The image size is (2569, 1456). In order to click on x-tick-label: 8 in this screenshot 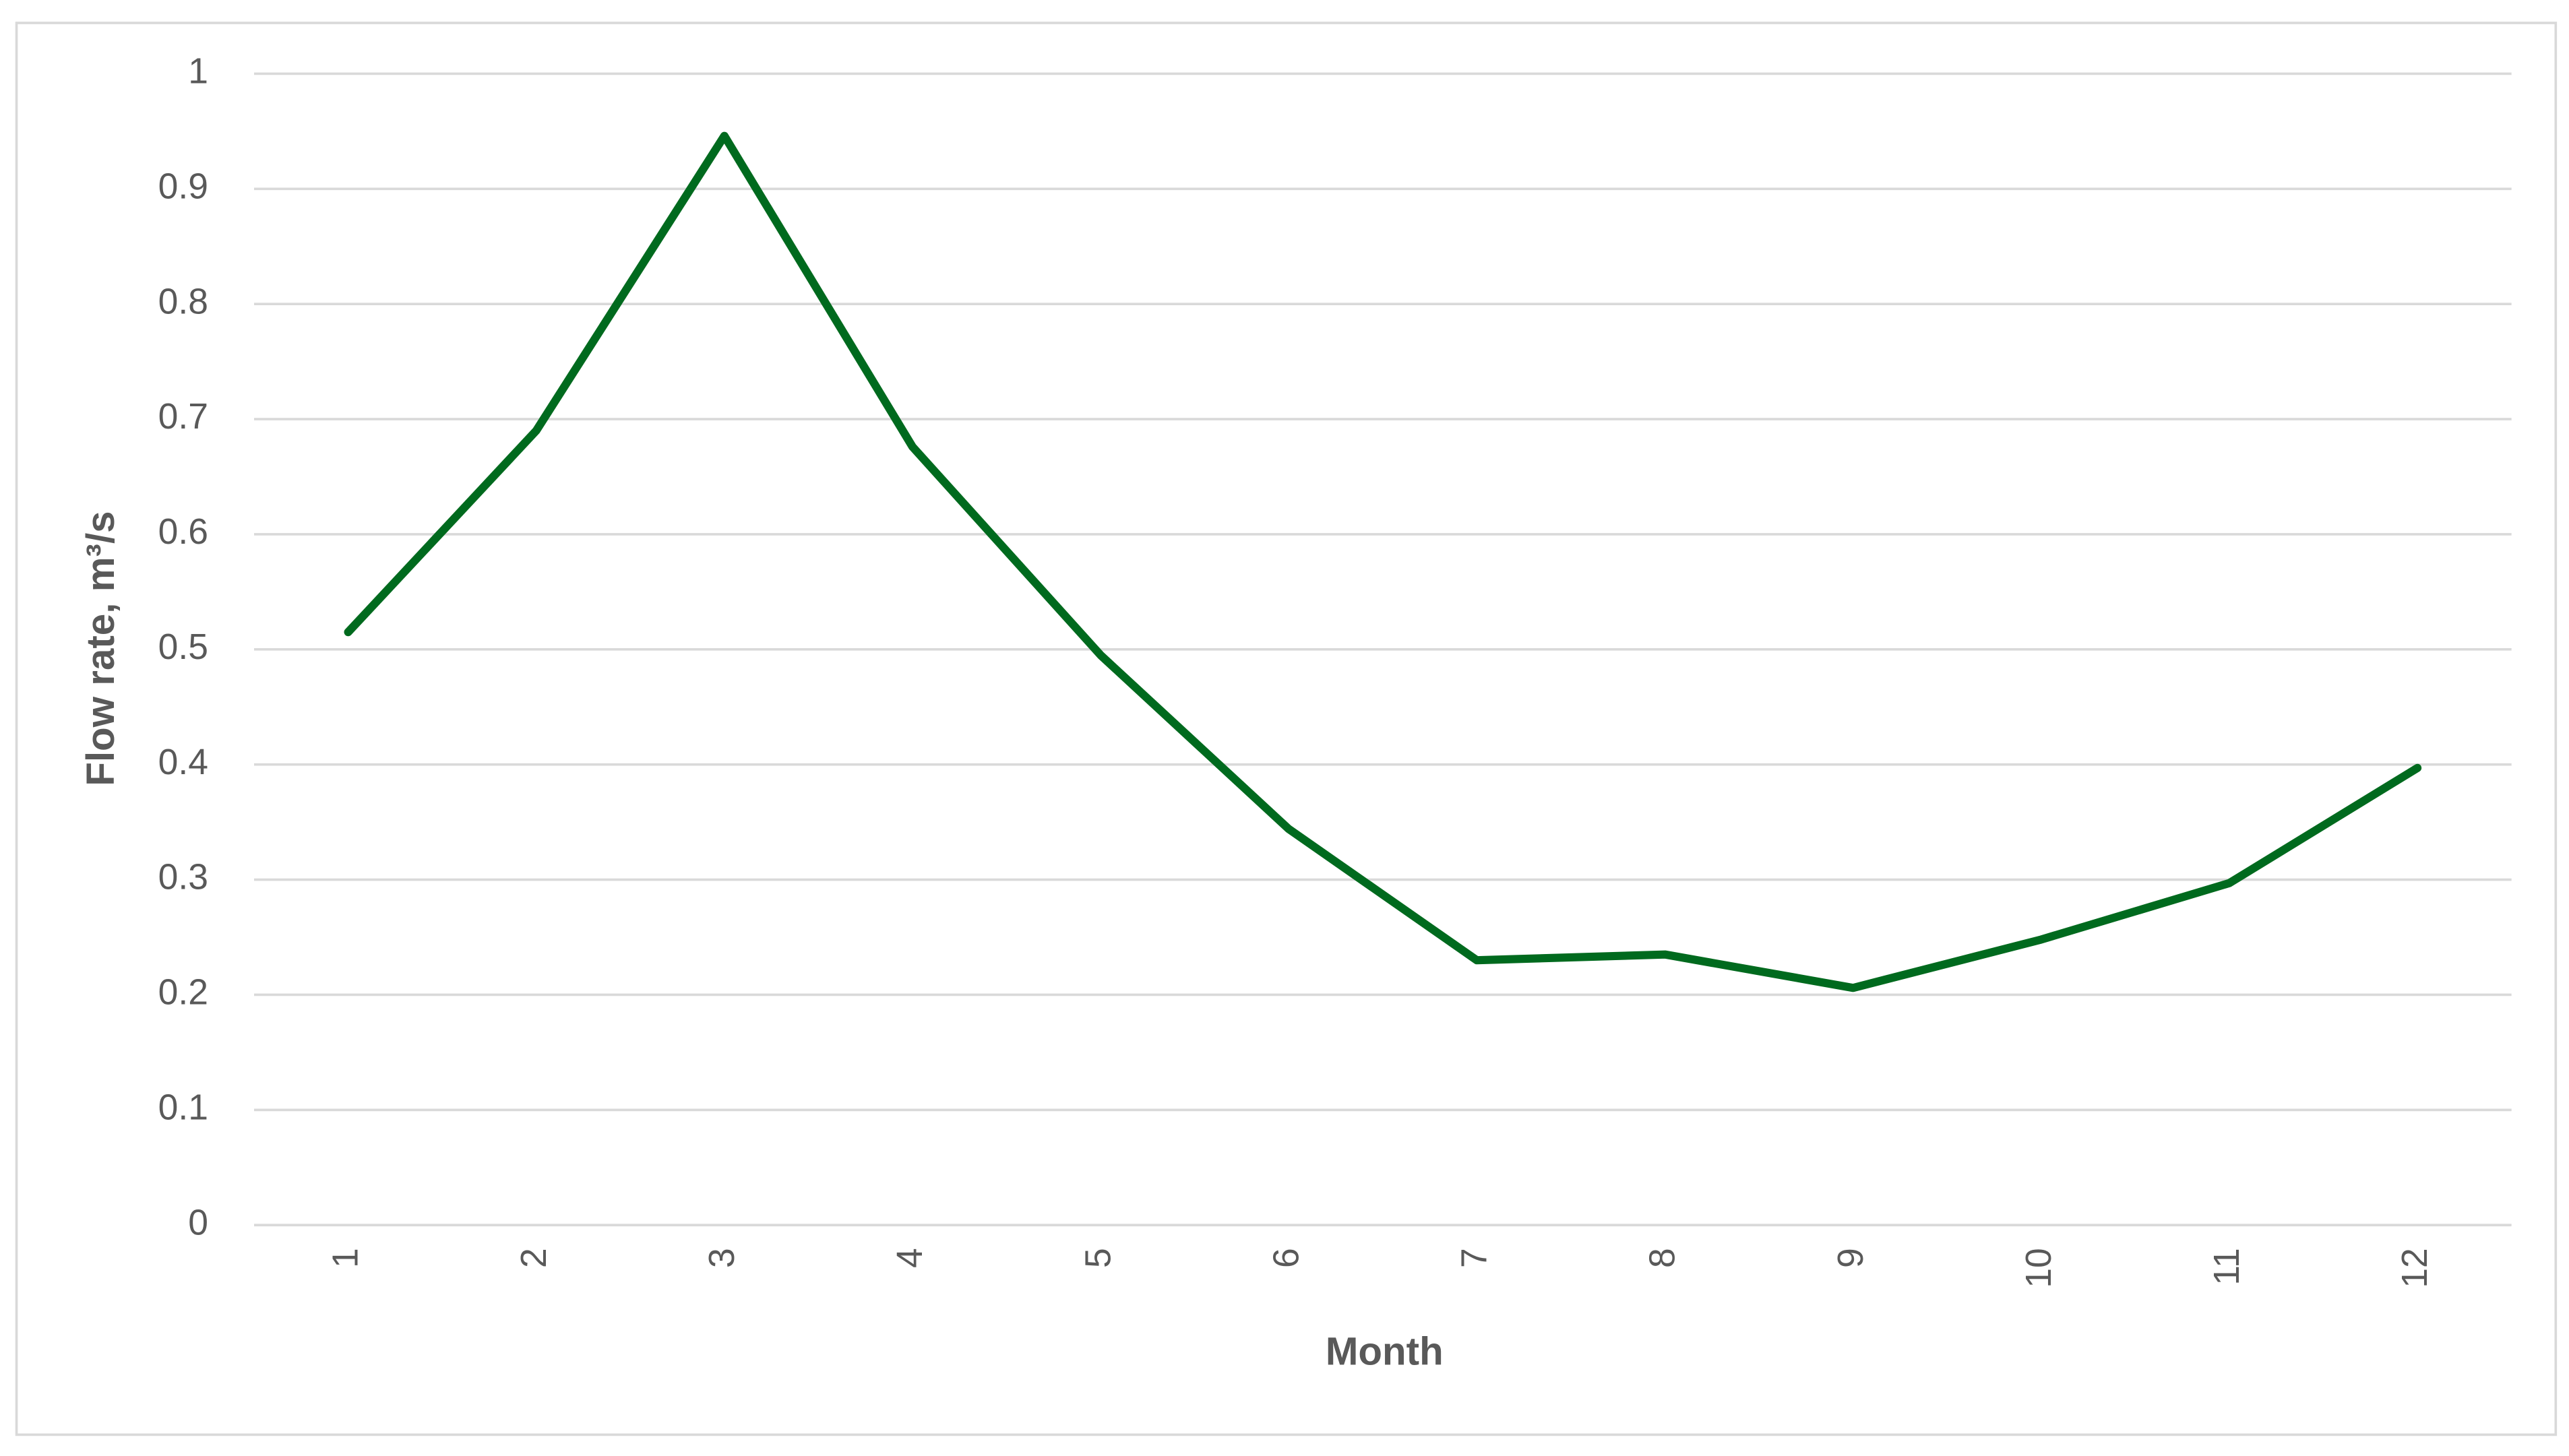, I will do `click(1663, 1258)`.